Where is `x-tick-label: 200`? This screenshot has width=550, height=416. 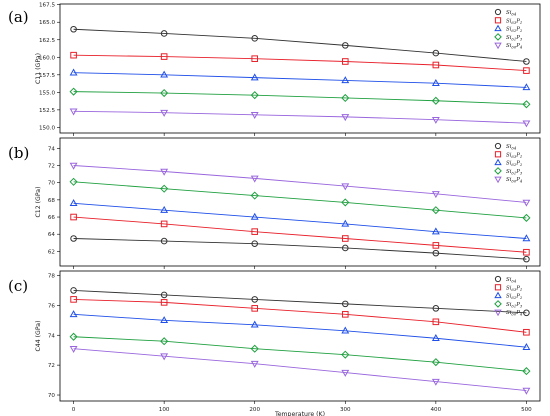
x-tick-label: 200 is located at coordinates (254, 410).